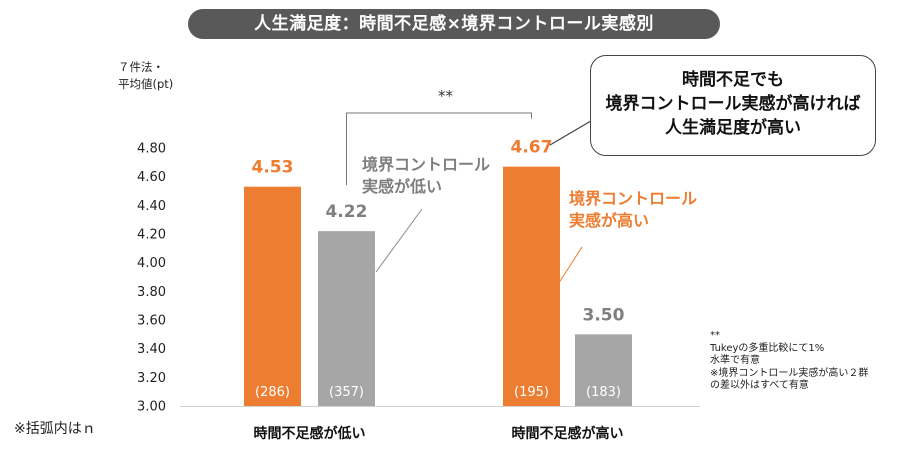  I want to click on callout-line1: 時間不足でも, so click(733, 80).